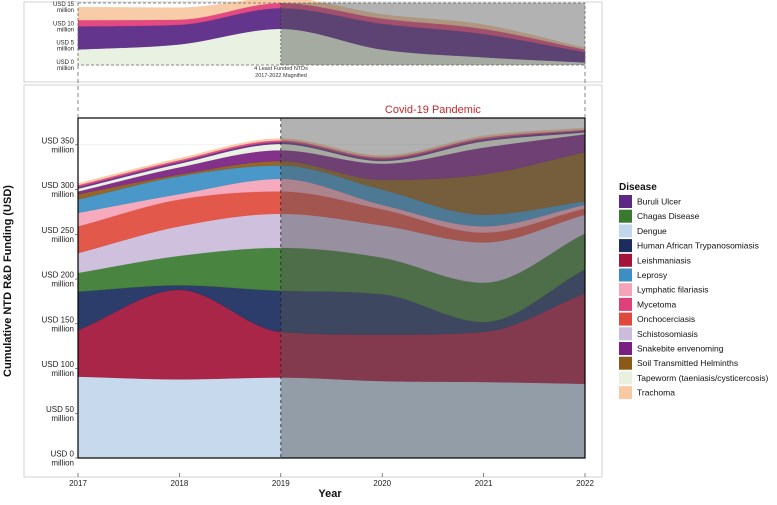 Image resolution: width=777 pixels, height=505 pixels. Describe the element at coordinates (60, 409) in the screenshot. I see `y-tick-label: USD 50` at that location.